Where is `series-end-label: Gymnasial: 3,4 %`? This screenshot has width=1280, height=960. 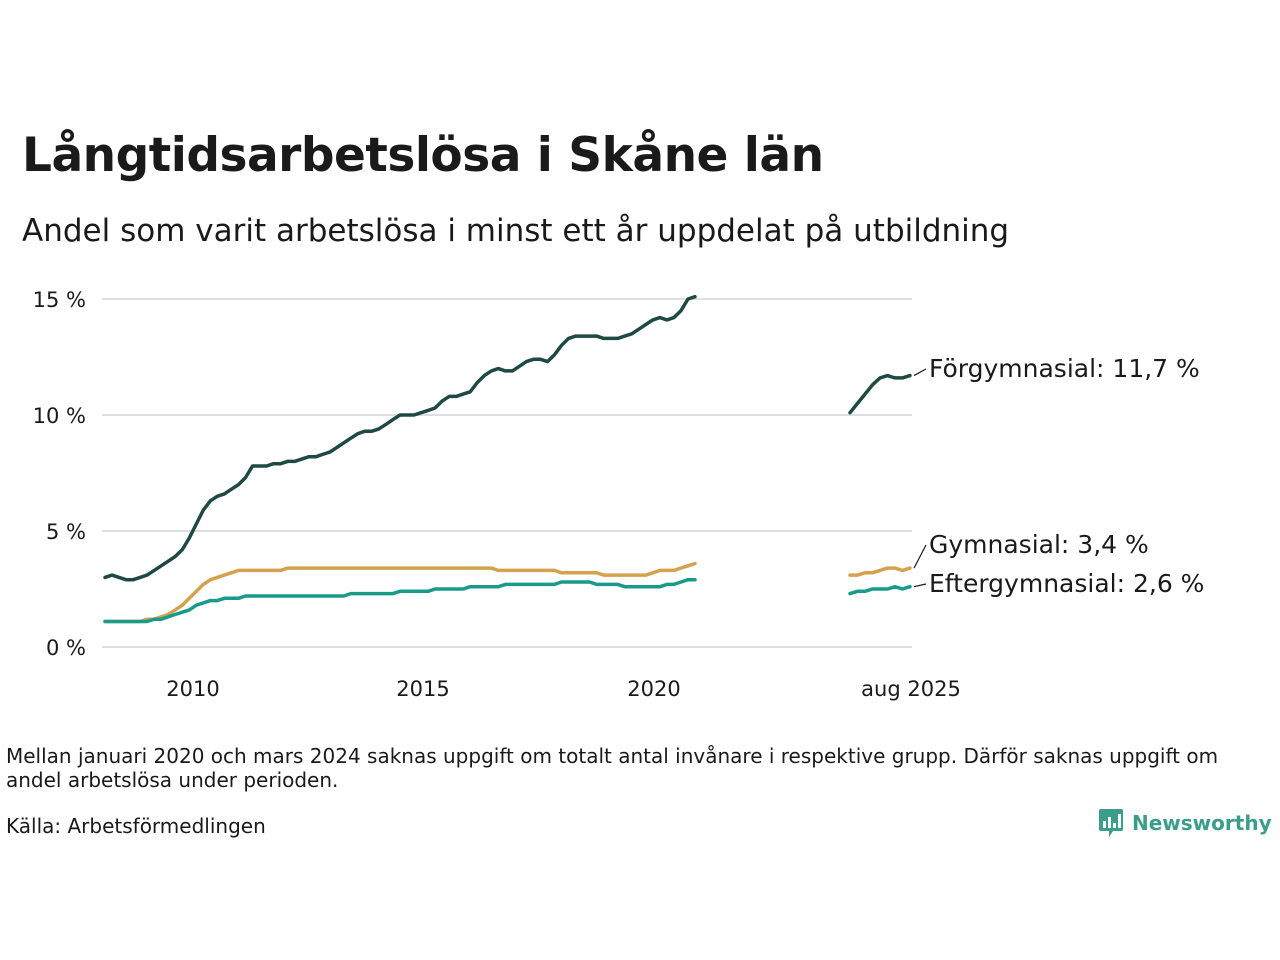
series-end-label: Gymnasial: 3,4 % is located at coordinates (1039, 544).